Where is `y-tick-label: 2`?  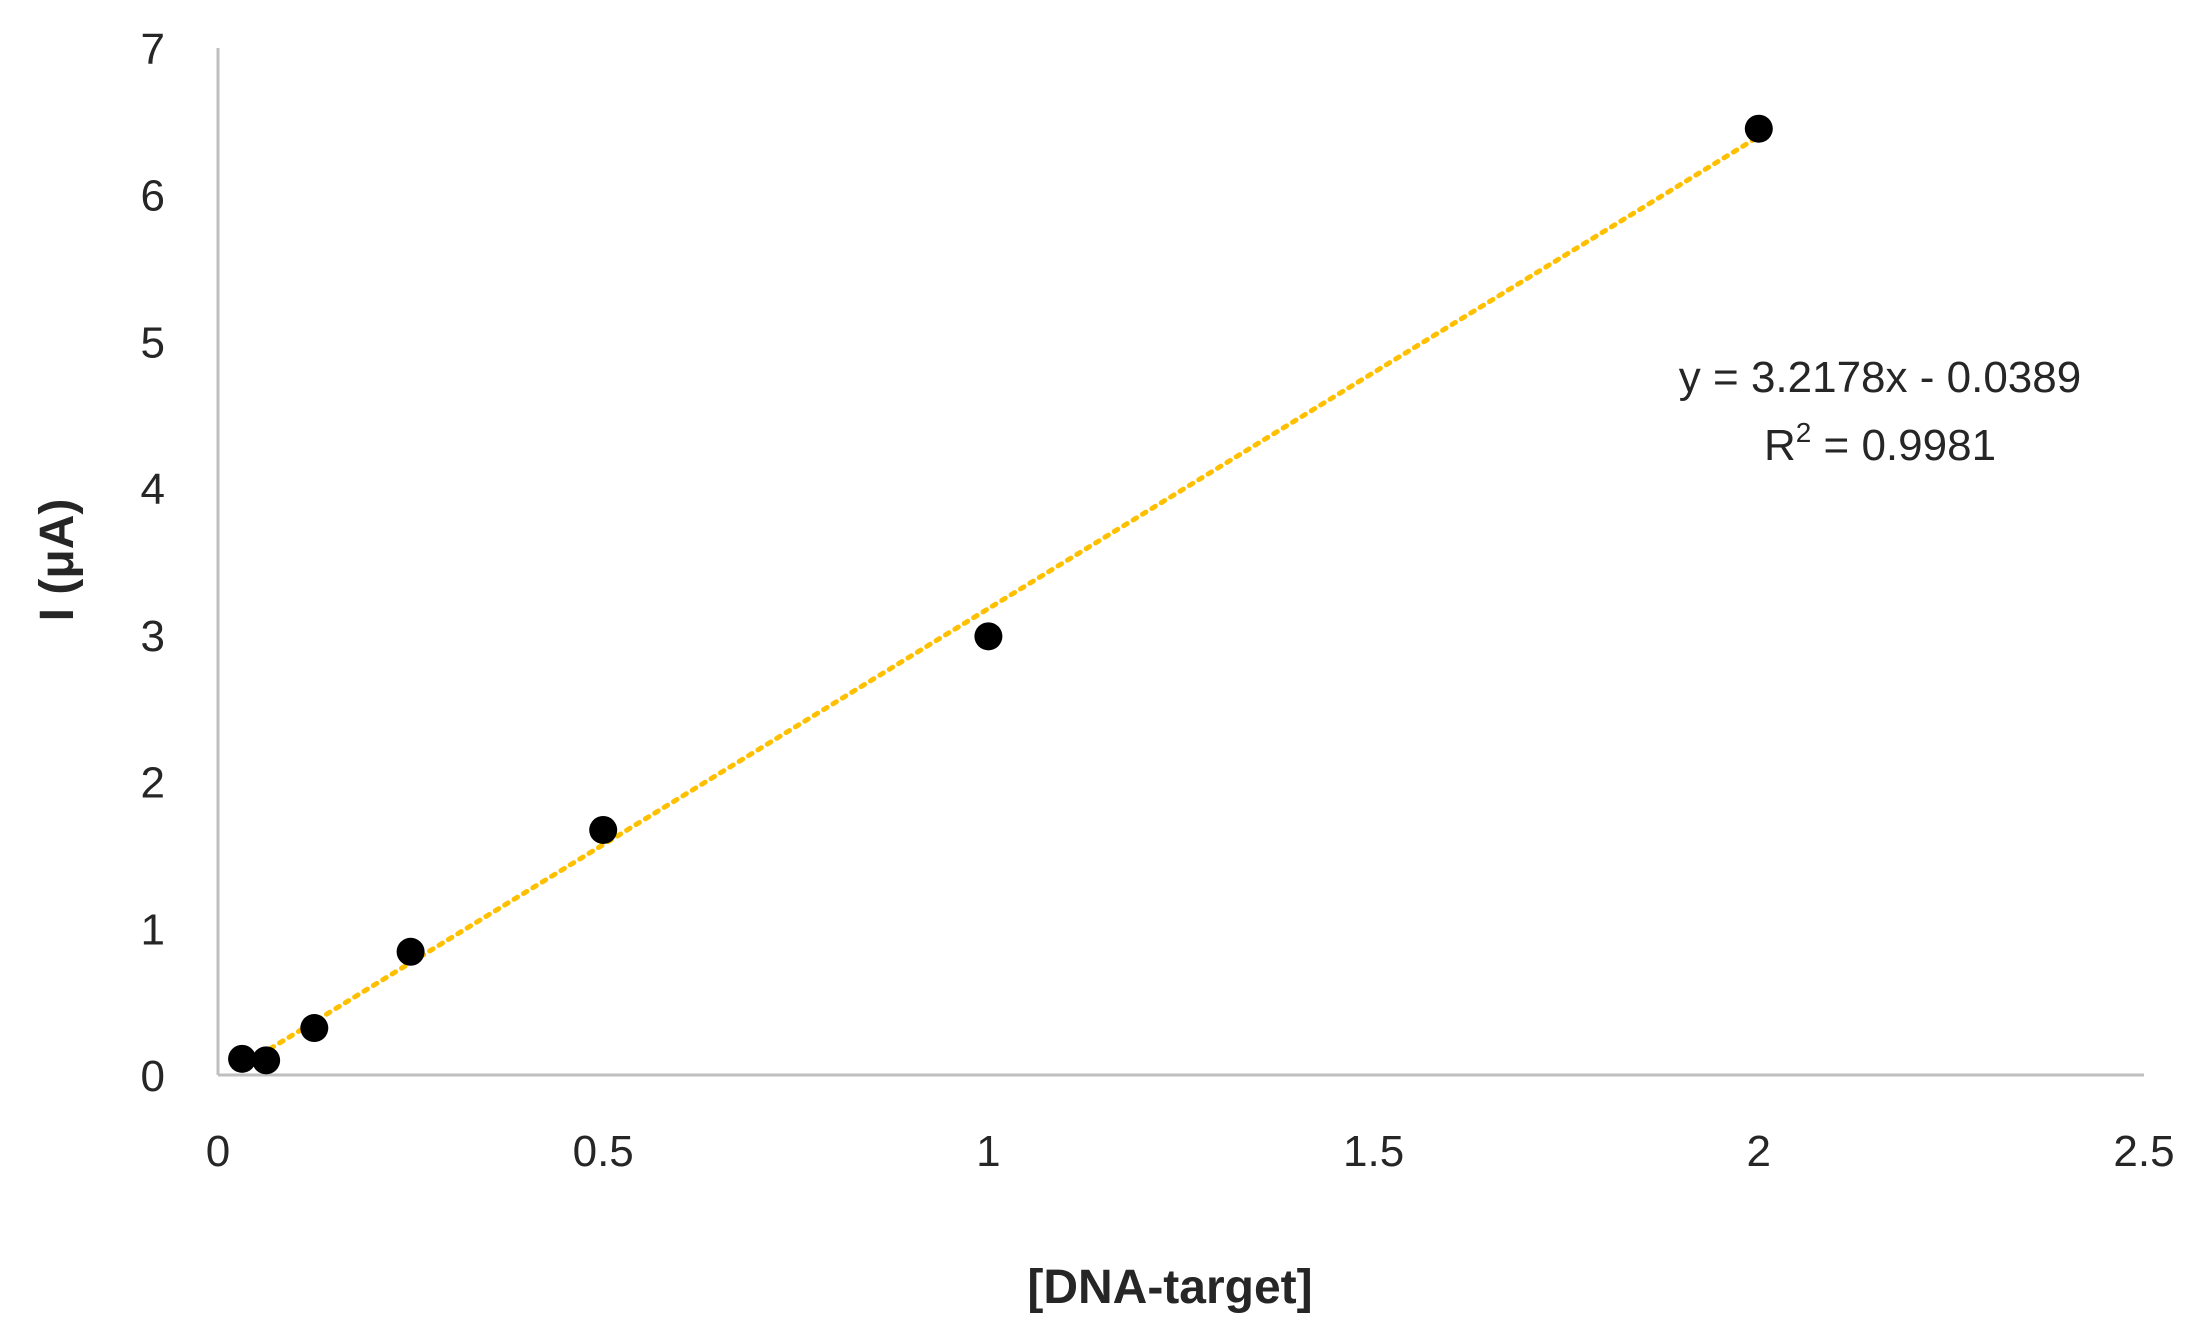 y-tick-label: 2 is located at coordinates (153, 783).